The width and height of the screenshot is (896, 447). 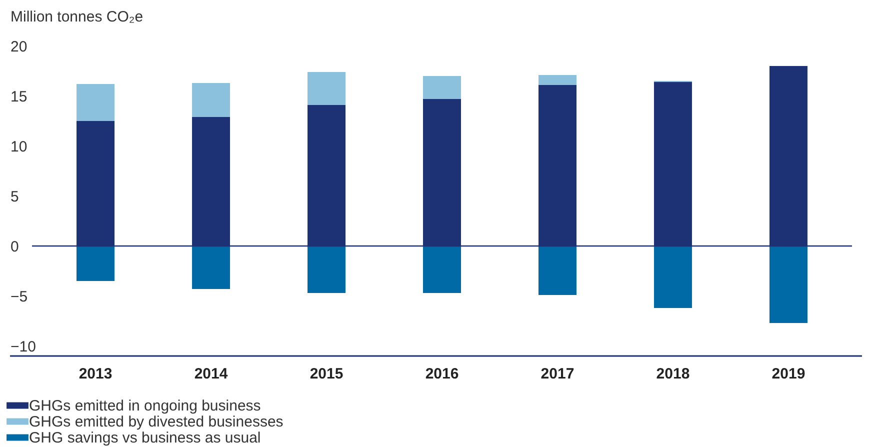 What do you see at coordinates (23, 347) in the screenshot?
I see `y-tick-label: −10` at bounding box center [23, 347].